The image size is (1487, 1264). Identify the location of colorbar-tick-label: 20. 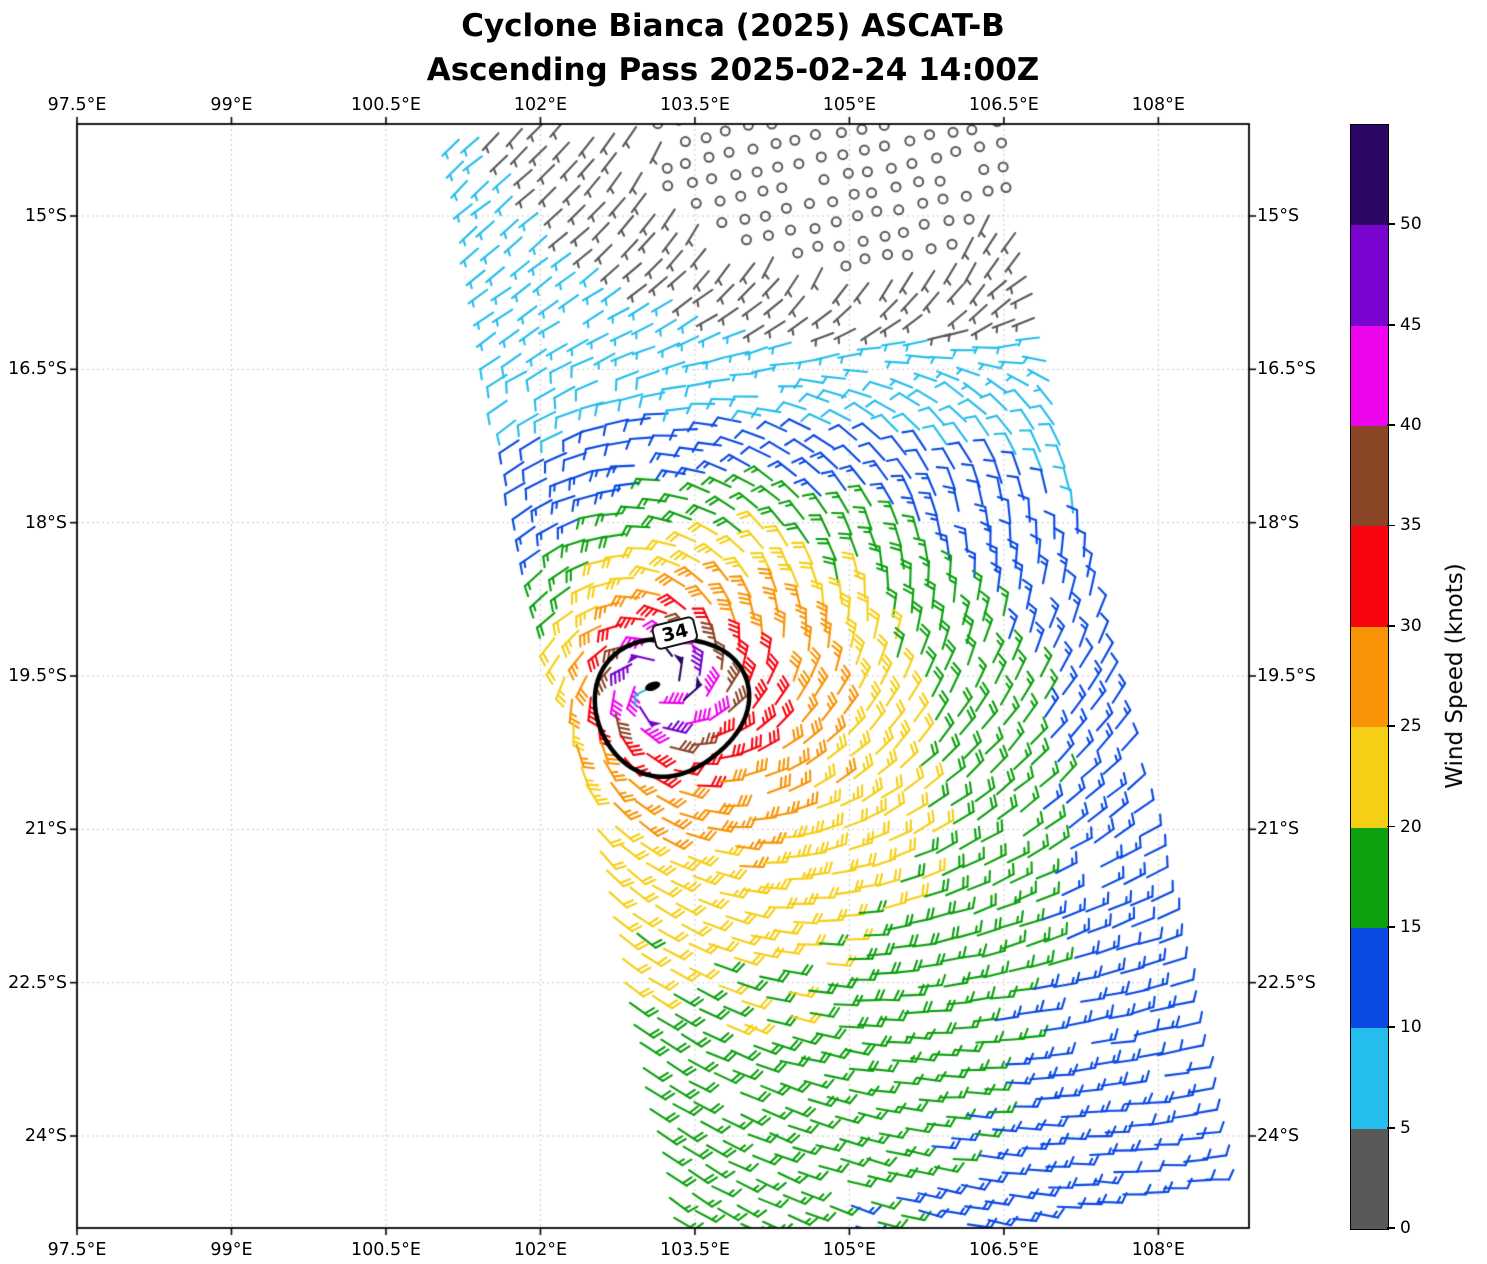
(1411, 826).